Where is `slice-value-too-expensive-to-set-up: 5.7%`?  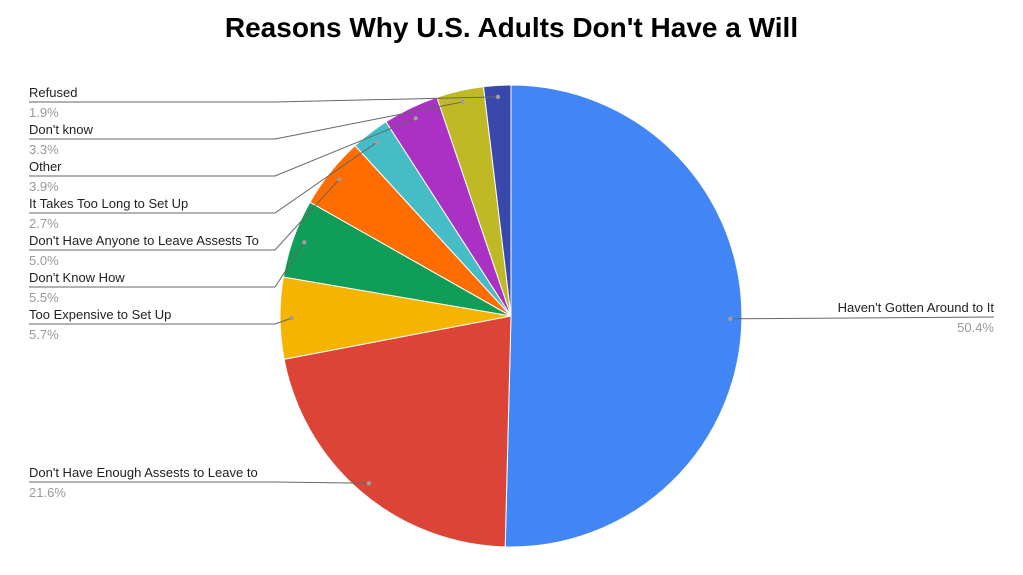 slice-value-too-expensive-to-set-up: 5.7% is located at coordinates (44, 334).